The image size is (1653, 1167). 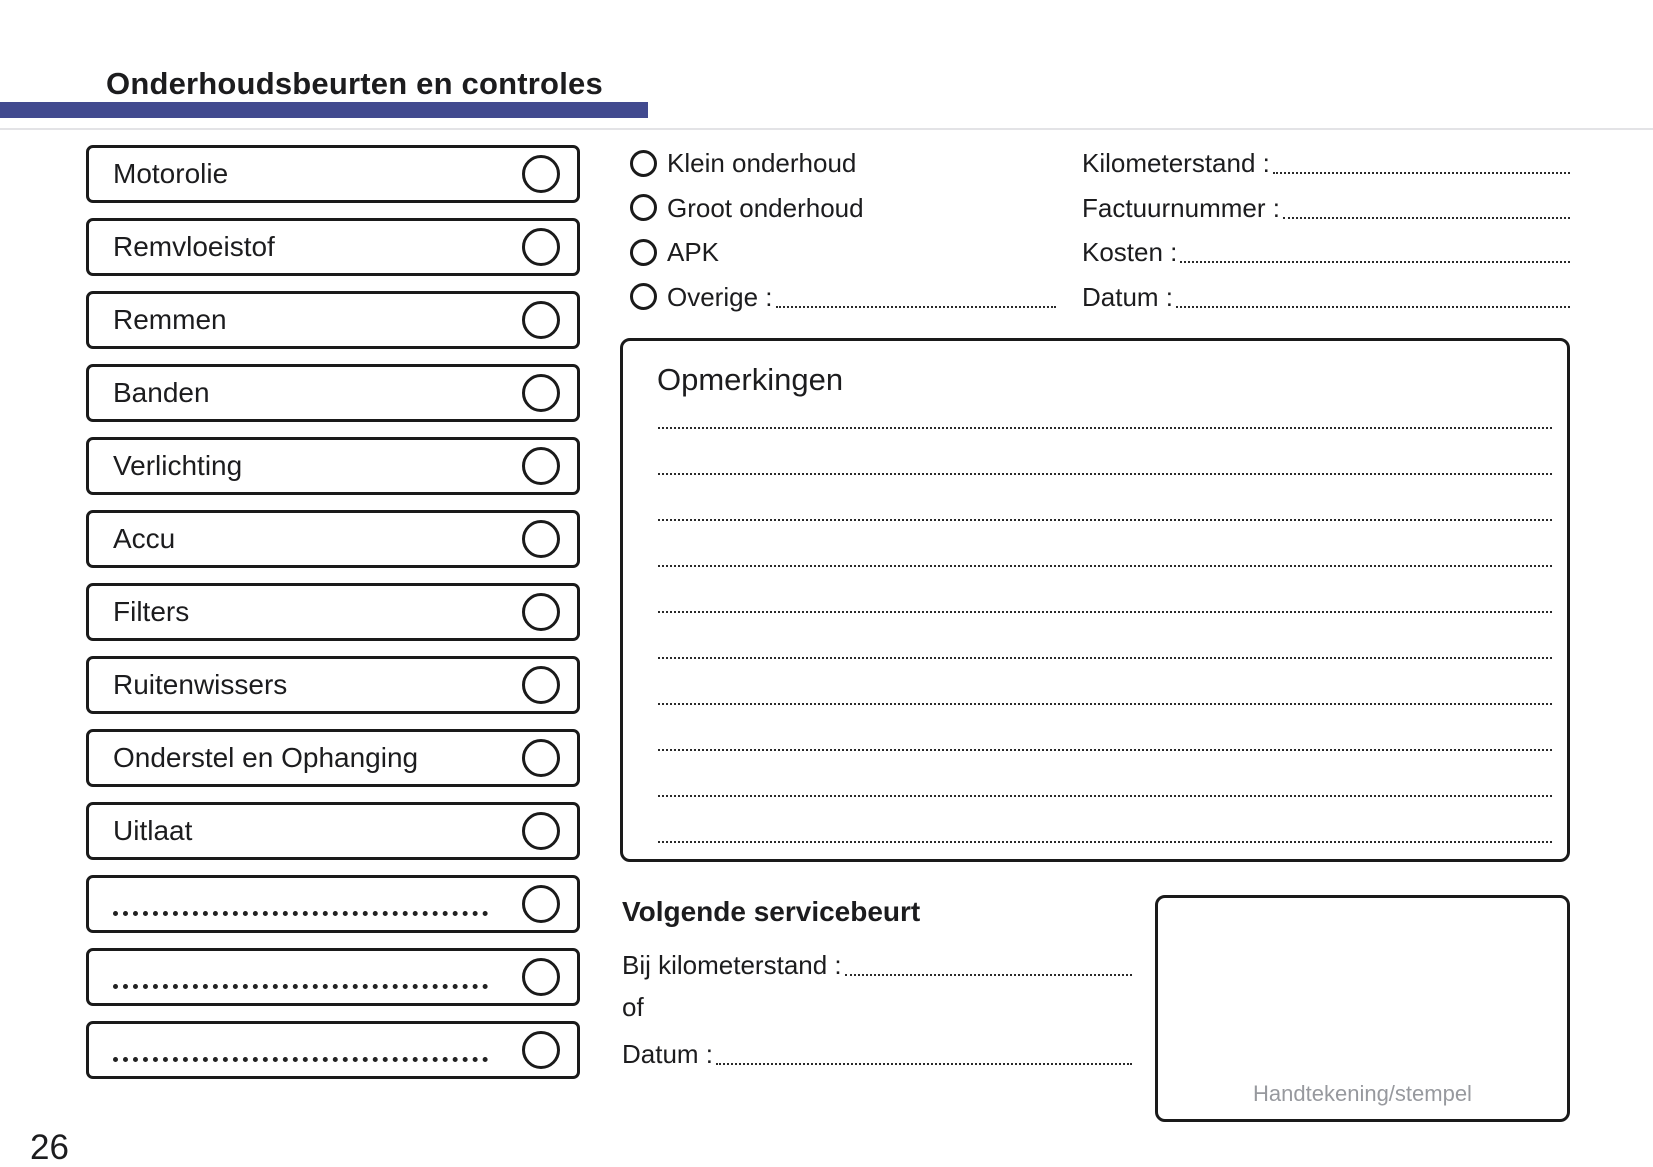 I want to click on checklist-row: Banden, so click(x=333, y=393).